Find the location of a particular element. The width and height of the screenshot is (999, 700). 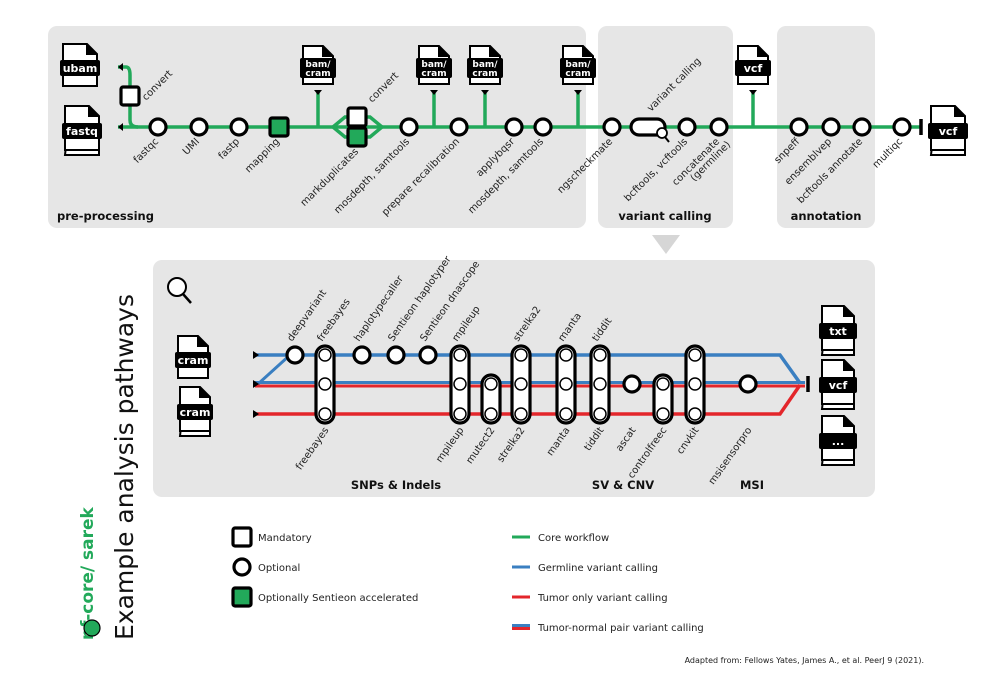

tumor-only-line is located at coordinates (528, 400).